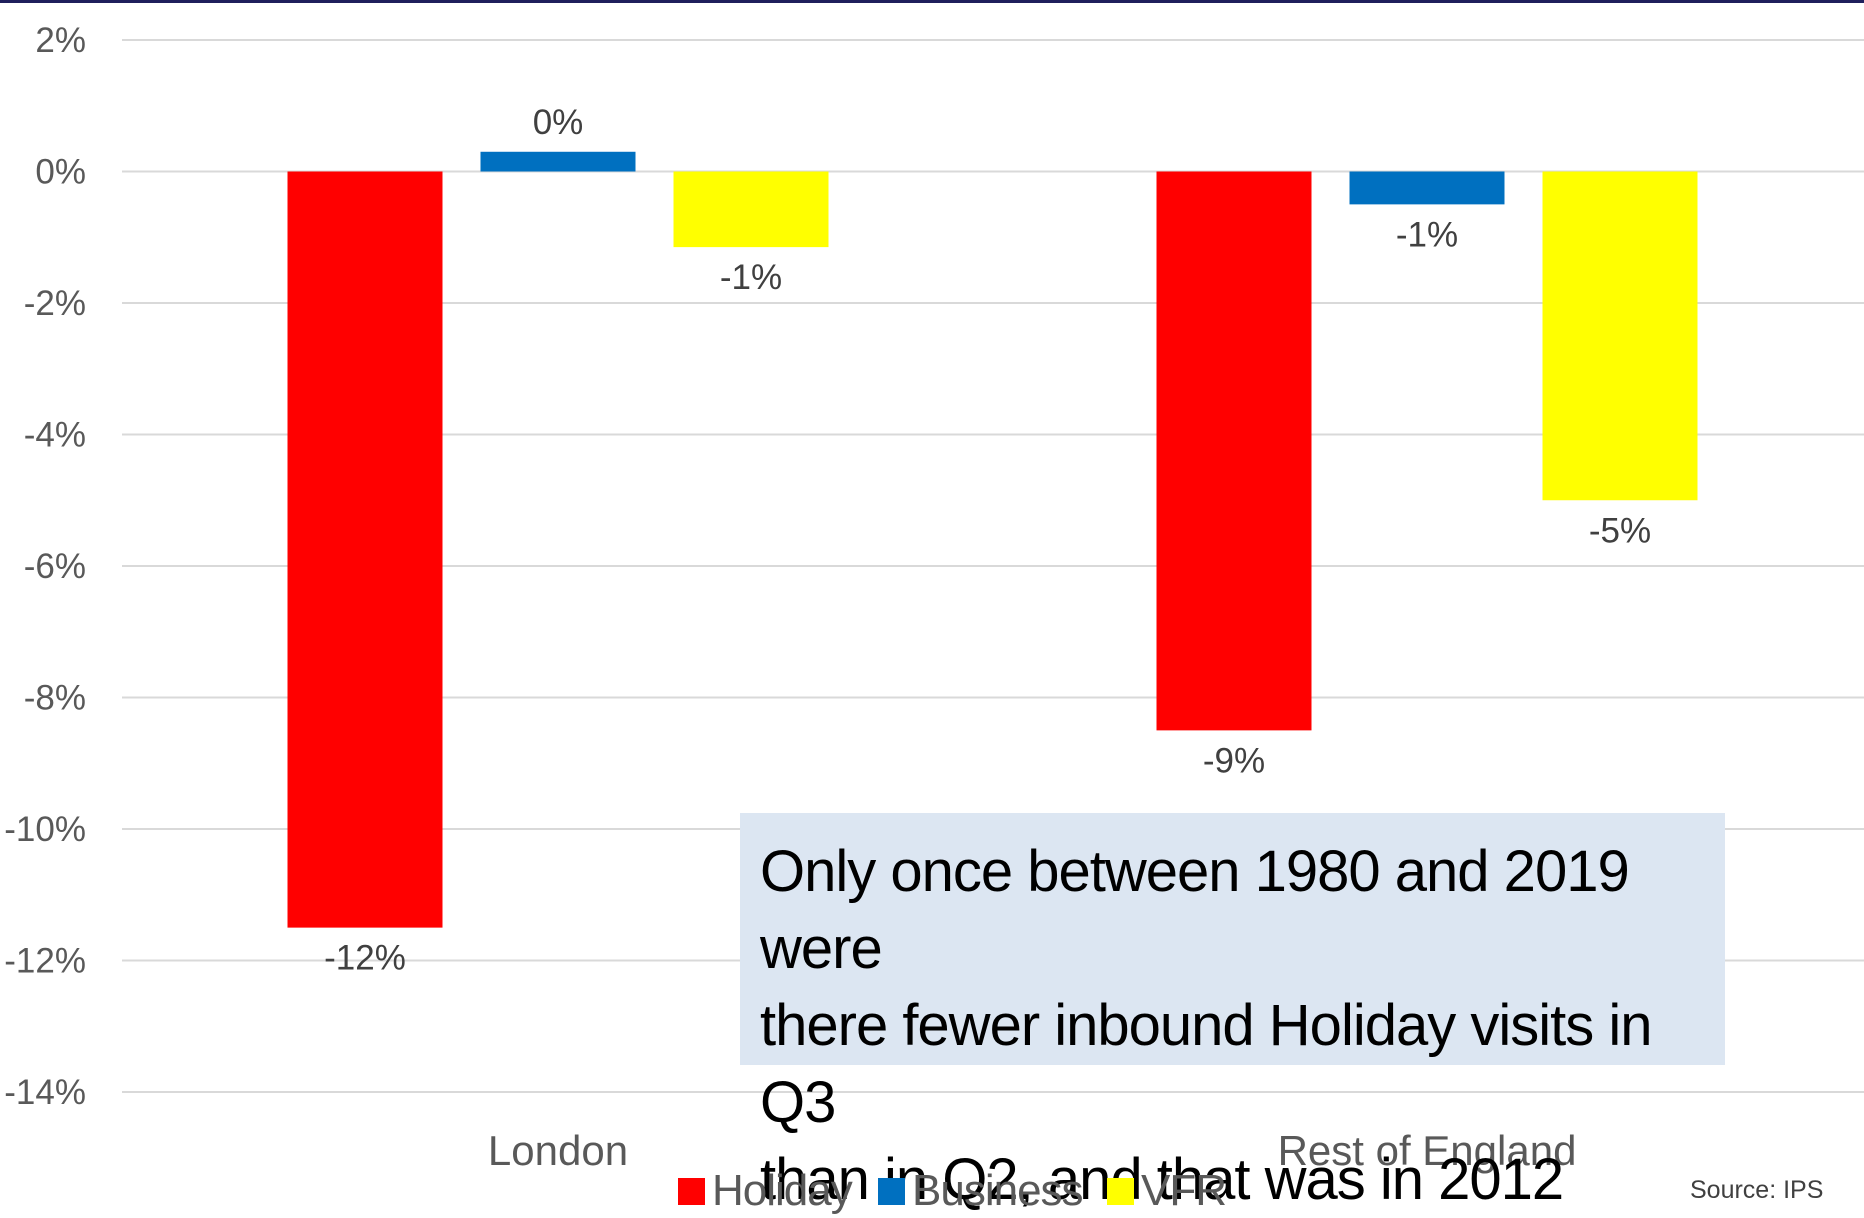 This screenshot has height=1218, width=1864. I want to click on data-label: -12%, so click(365, 958).